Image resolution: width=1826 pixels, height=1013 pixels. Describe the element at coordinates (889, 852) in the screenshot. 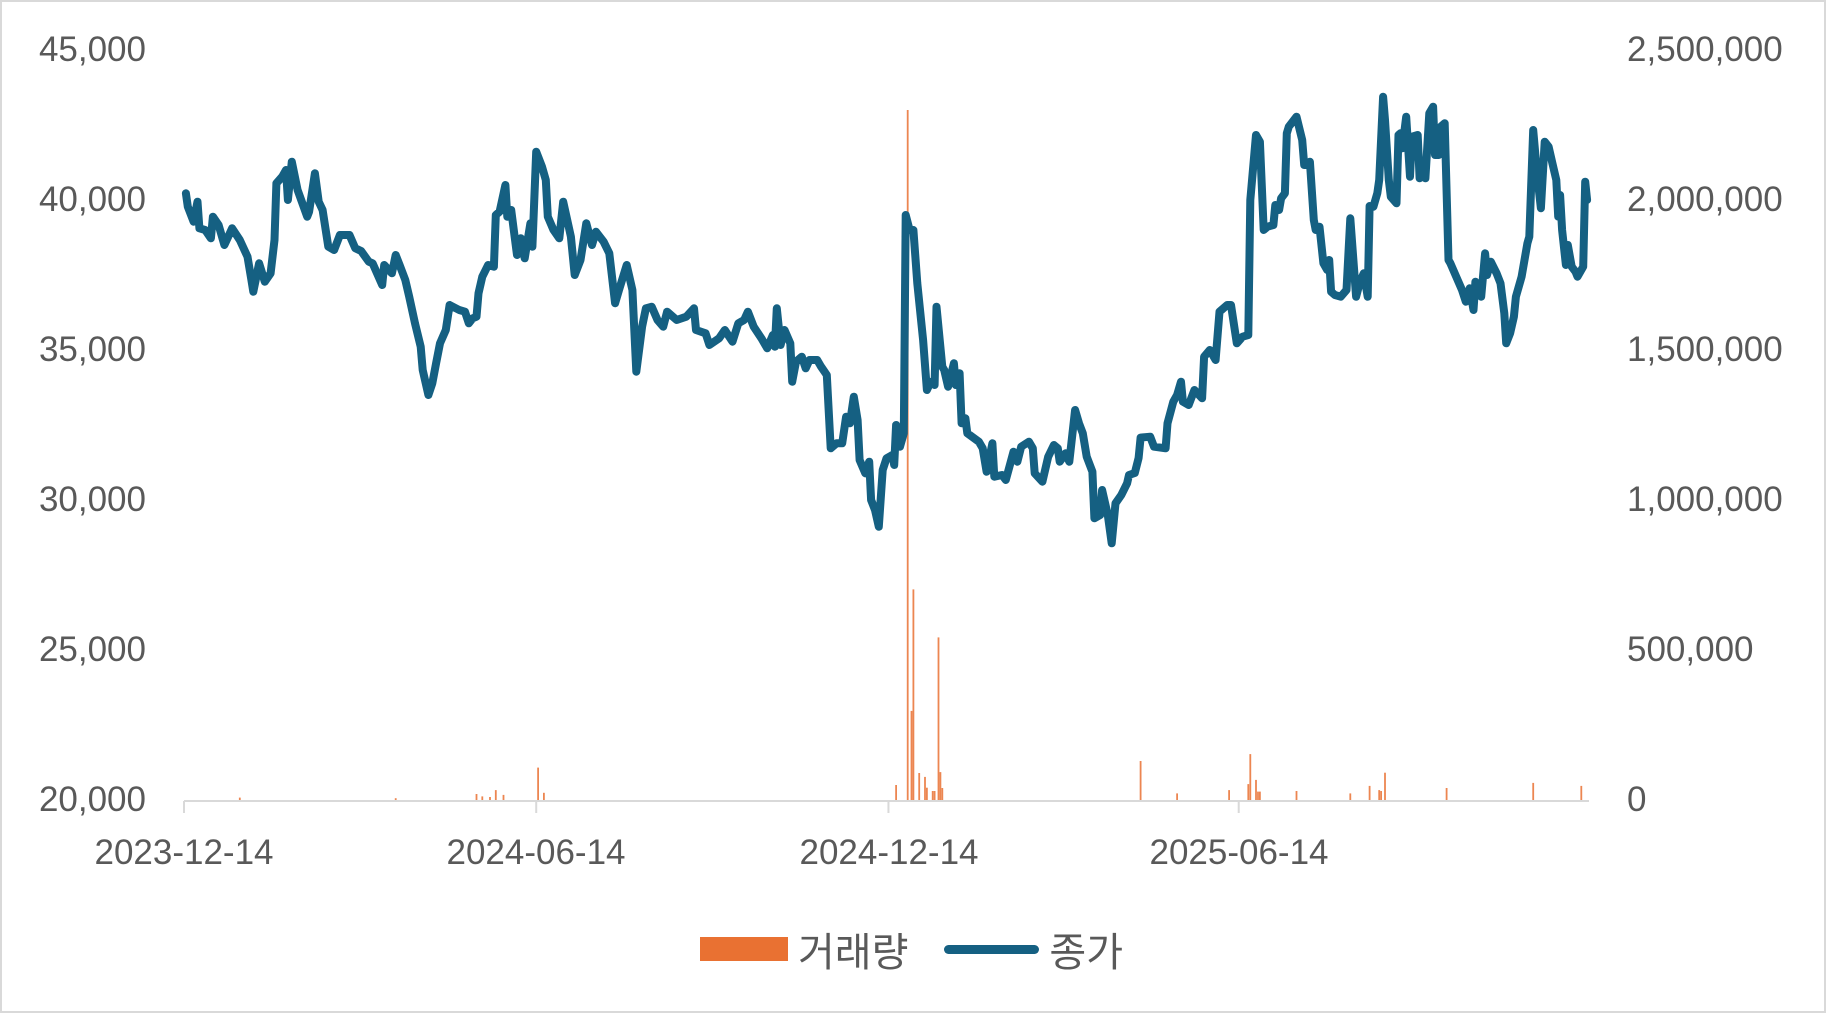

I see `x-tick-2024-12-14: 2024-12-14` at that location.